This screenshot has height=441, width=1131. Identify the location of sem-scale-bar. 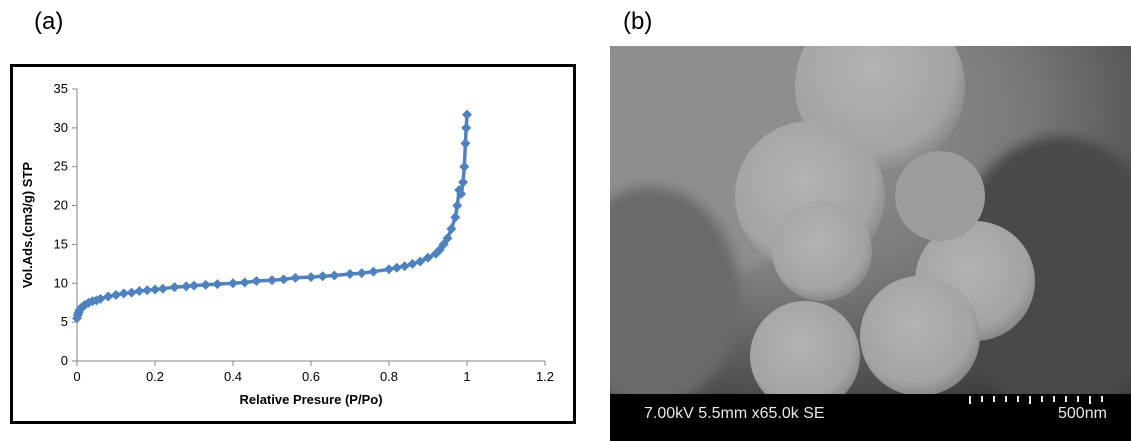
(1036, 400).